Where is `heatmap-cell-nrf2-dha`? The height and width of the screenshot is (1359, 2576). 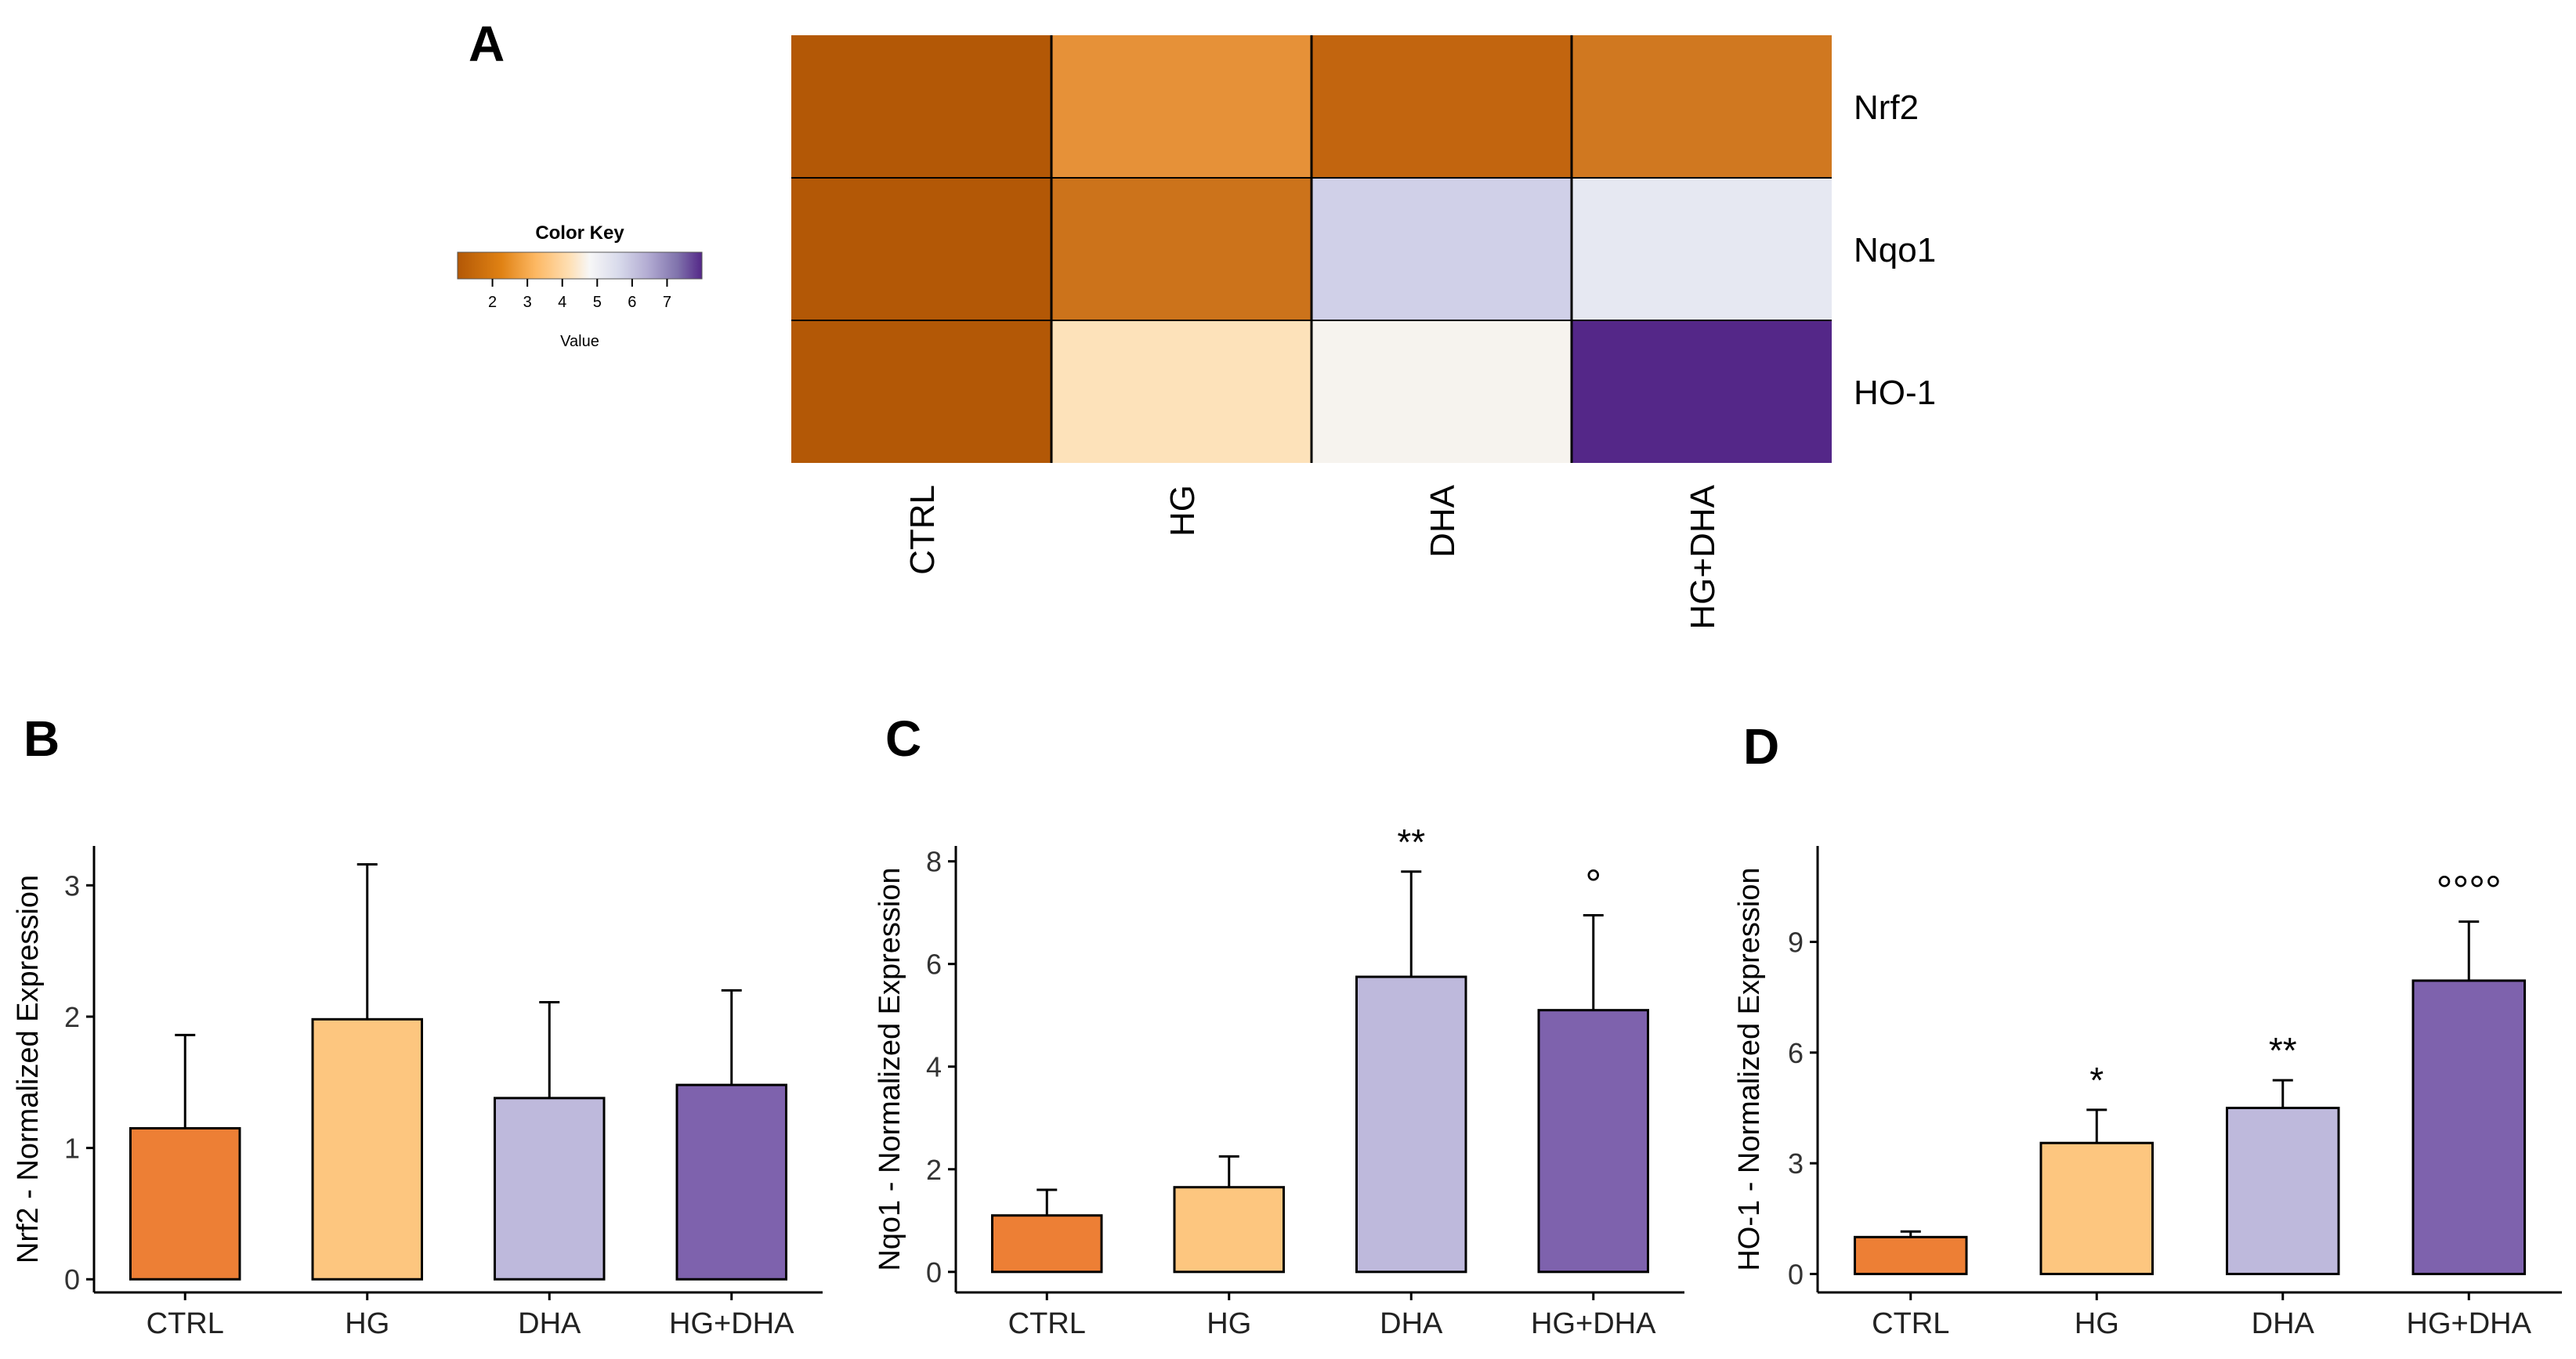
heatmap-cell-nrf2-dha is located at coordinates (1442, 106).